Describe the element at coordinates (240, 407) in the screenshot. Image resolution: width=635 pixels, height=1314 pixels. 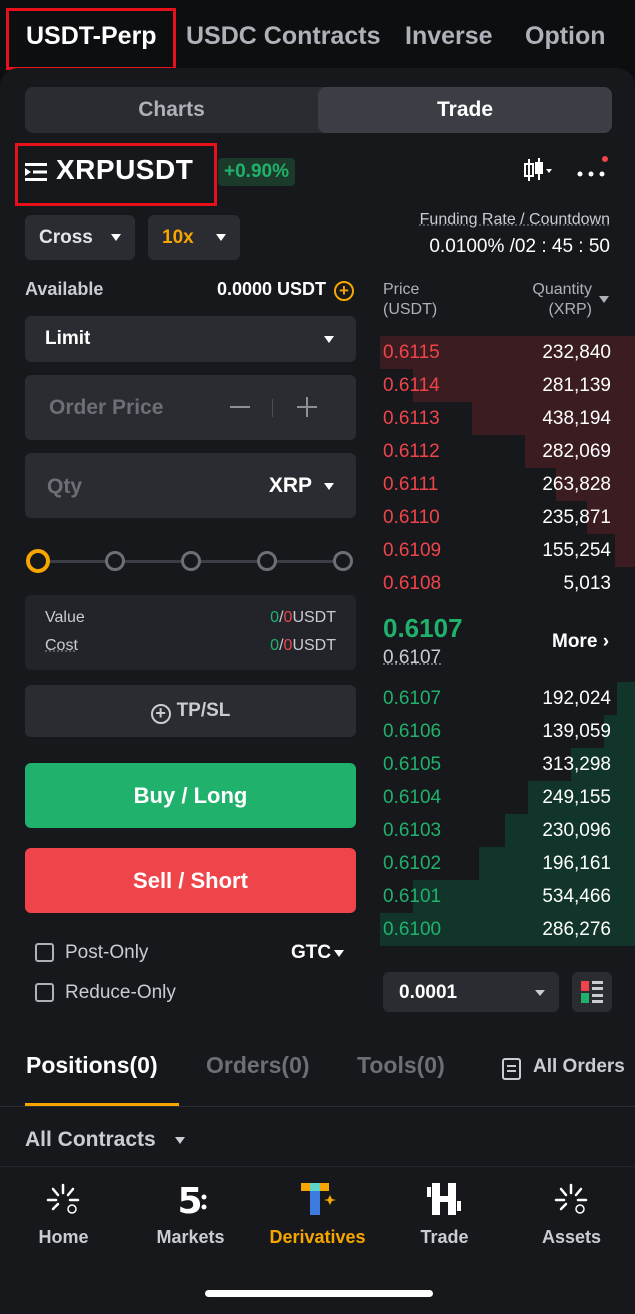
I see `decrement-icon` at that location.